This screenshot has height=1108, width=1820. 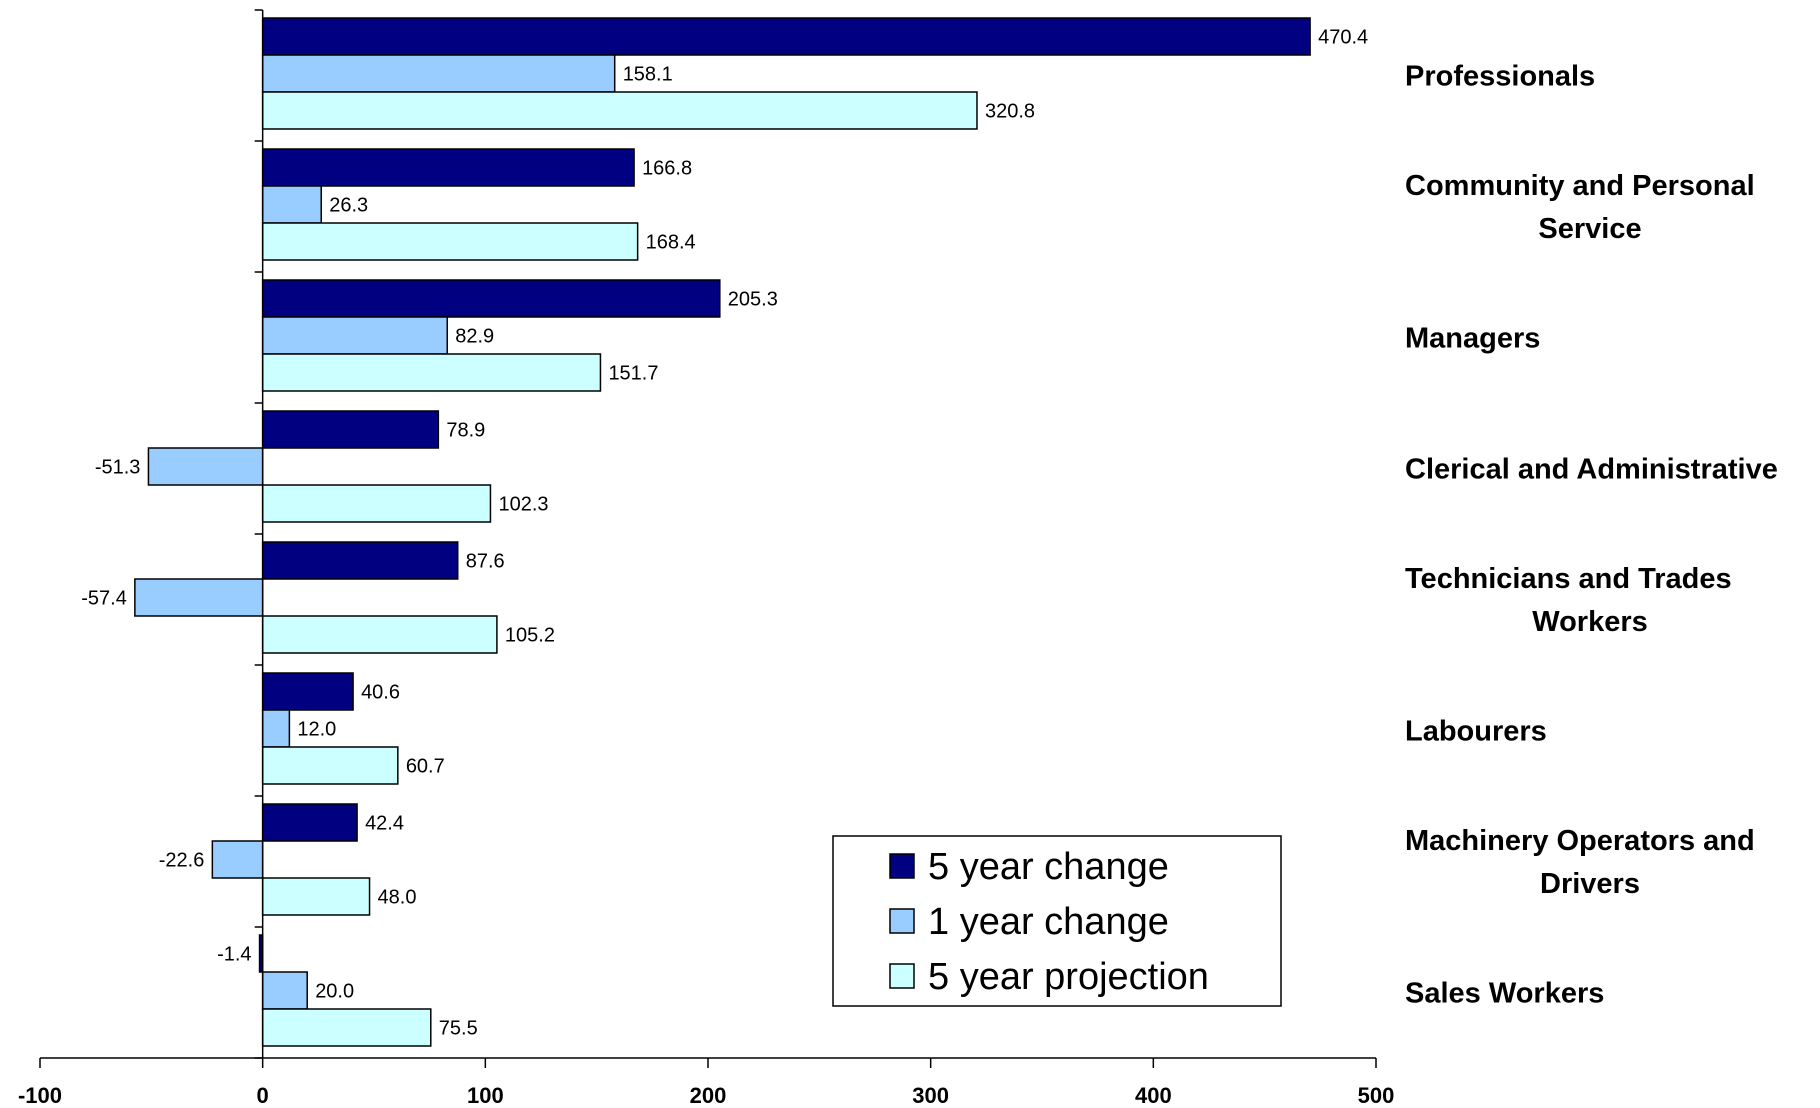 What do you see at coordinates (334, 992) in the screenshot?
I see `data-label: 20.0` at bounding box center [334, 992].